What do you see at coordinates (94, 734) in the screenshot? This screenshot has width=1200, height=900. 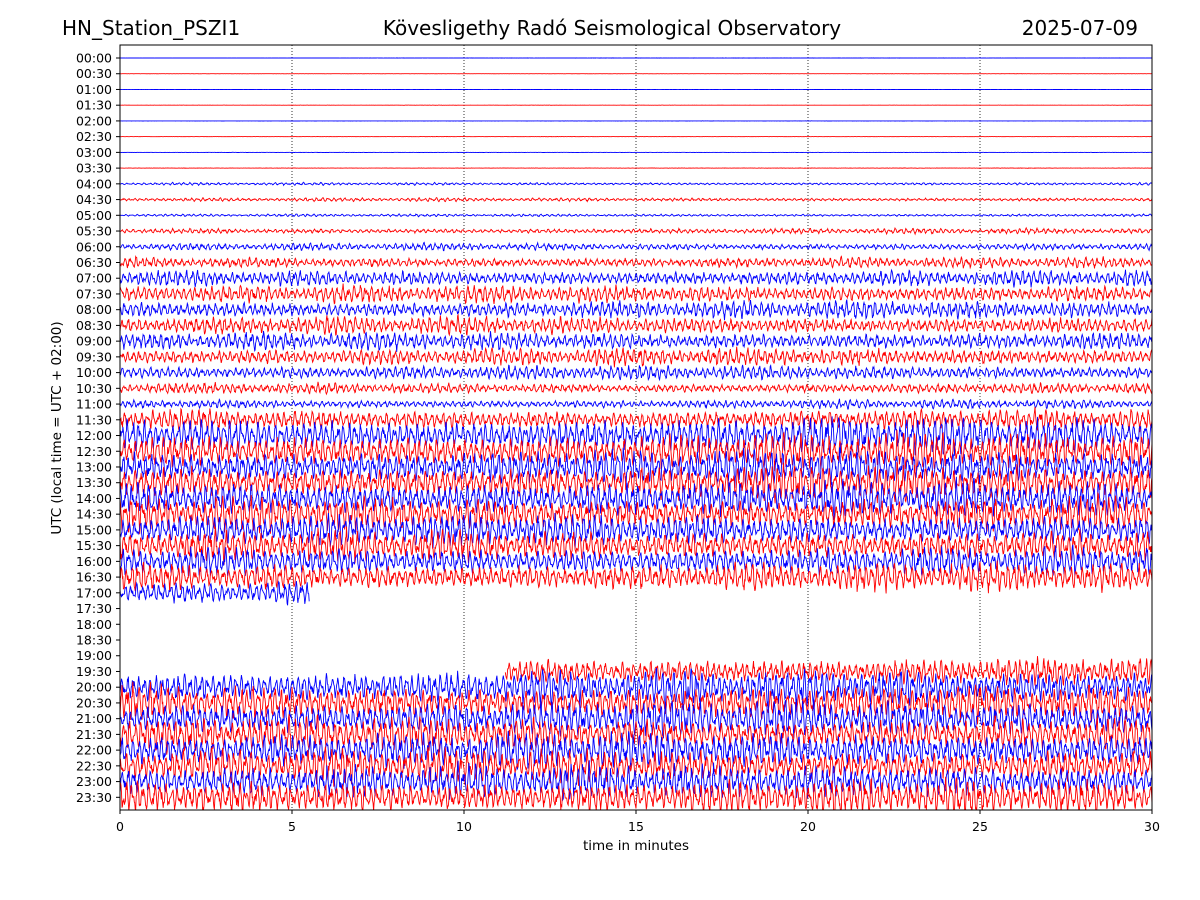 I see `y-tick-label: 21:30` at bounding box center [94, 734].